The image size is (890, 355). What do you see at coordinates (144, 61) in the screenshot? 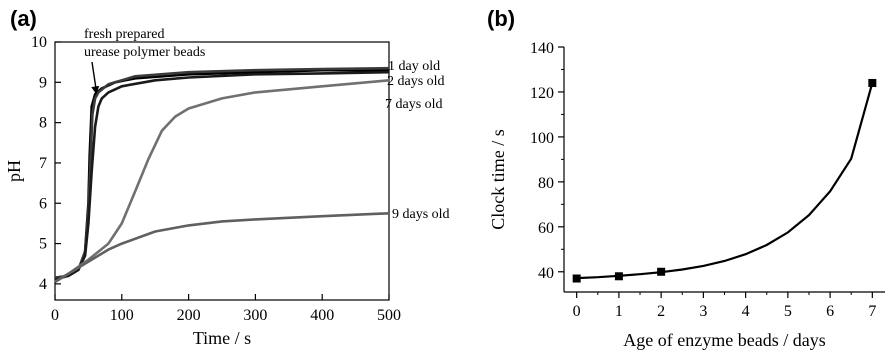
I see `panel-a-annotation: fresh prepared urease polymer beads` at bounding box center [144, 61].